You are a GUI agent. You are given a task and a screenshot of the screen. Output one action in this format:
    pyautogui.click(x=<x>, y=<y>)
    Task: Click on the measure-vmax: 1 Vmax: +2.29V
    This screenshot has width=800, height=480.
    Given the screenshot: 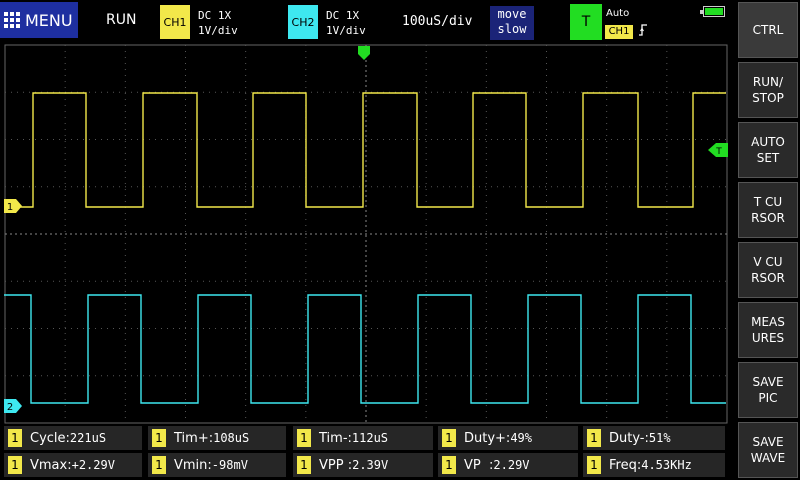 What is the action you would take?
    pyautogui.click(x=73, y=465)
    